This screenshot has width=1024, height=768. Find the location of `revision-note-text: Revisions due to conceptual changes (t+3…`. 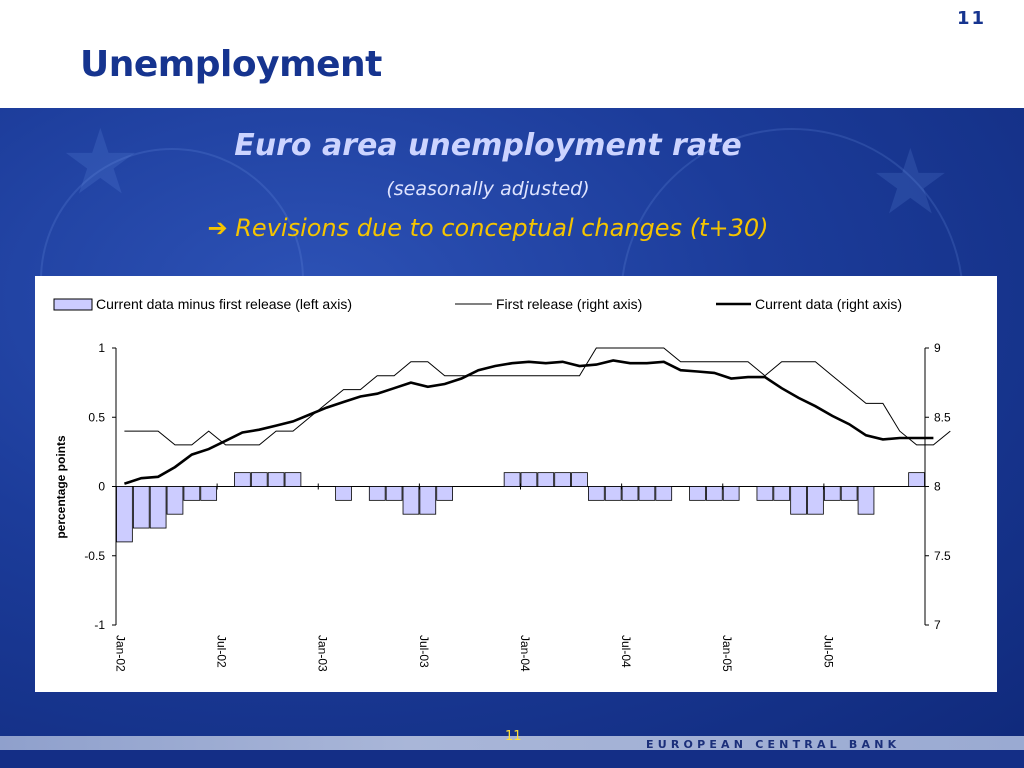

revision-note-text: Revisions due to conceptual changes (t+3… is located at coordinates (502, 228).